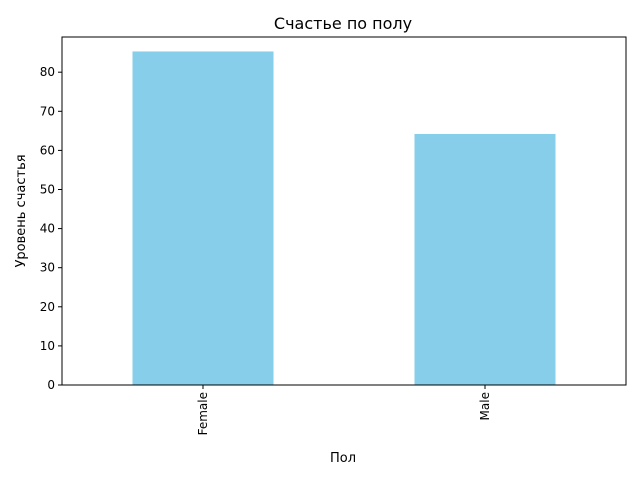 This screenshot has height=480, width=640. Describe the element at coordinates (485, 259) in the screenshot. I see `bar-male` at that location.